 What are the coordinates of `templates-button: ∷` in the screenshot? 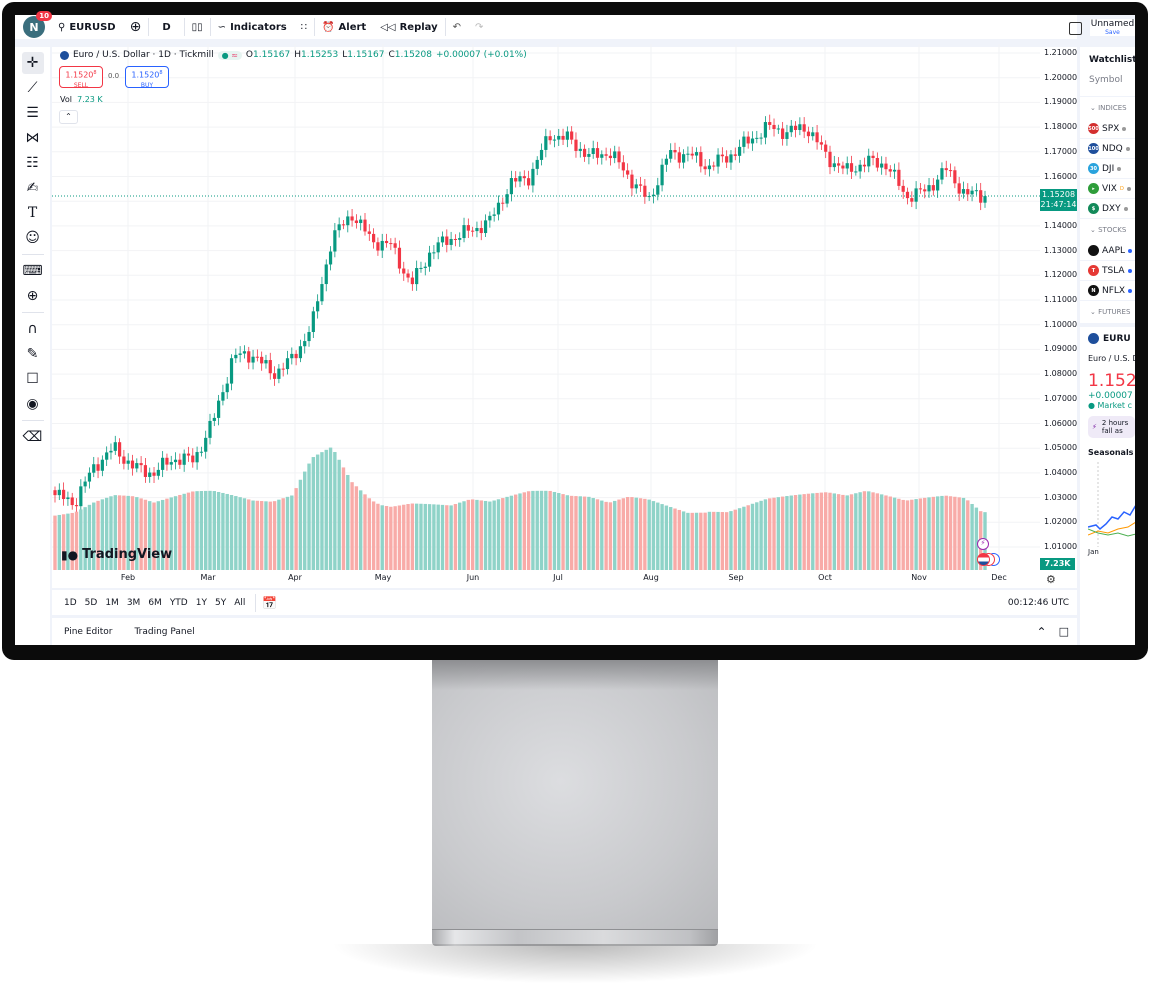 It's located at (304, 27).